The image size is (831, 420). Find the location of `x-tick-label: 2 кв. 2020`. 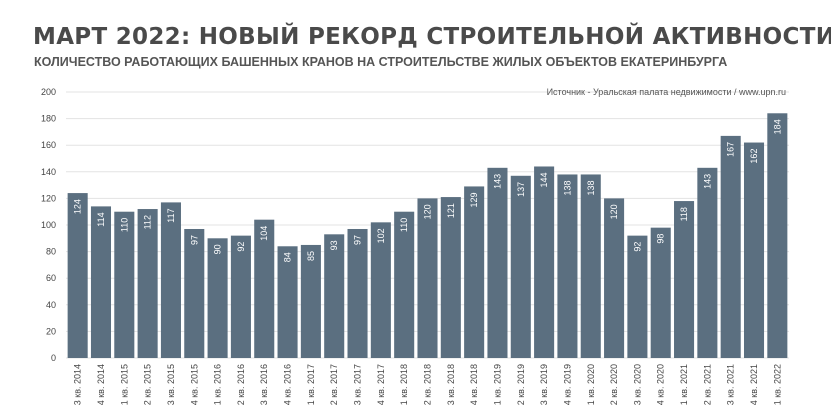

x-tick-label: 2 кв. 2020 is located at coordinates (614, 384).